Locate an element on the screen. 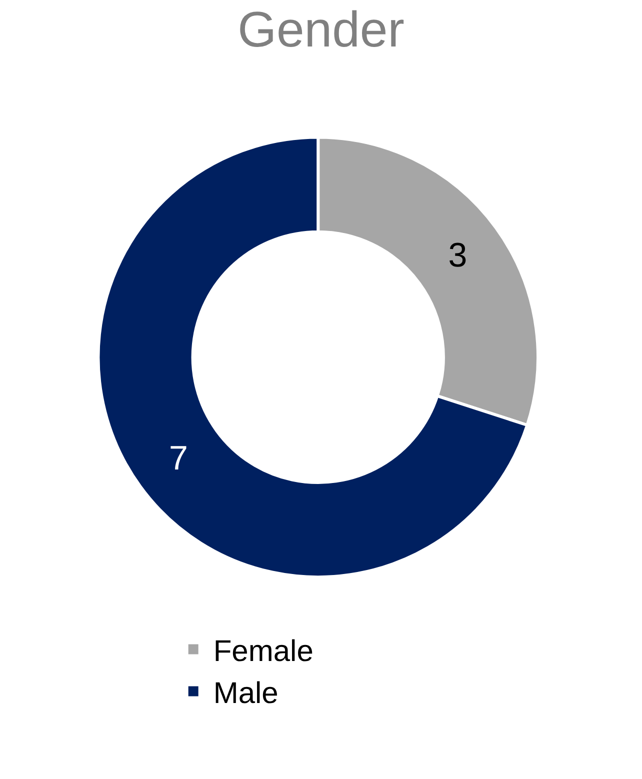  chart-title: Gender is located at coordinates (321, 30).